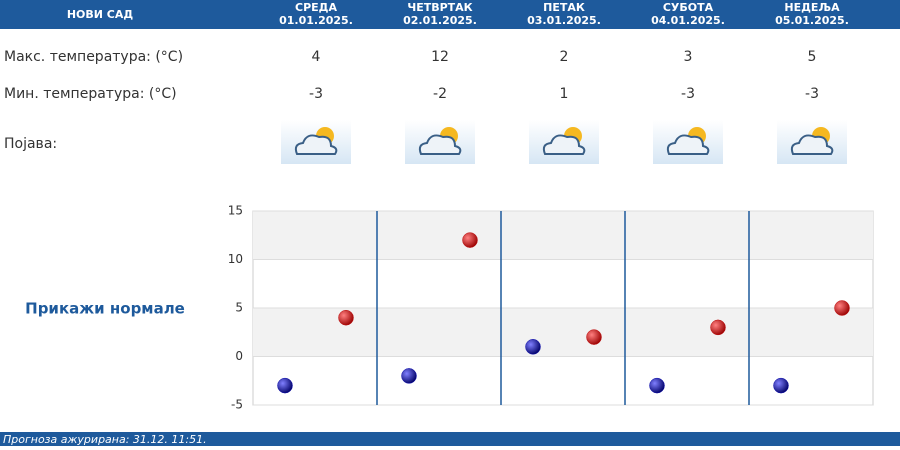  What do you see at coordinates (239, 356) in the screenshot?
I see `y-tick-label: 0` at bounding box center [239, 356].